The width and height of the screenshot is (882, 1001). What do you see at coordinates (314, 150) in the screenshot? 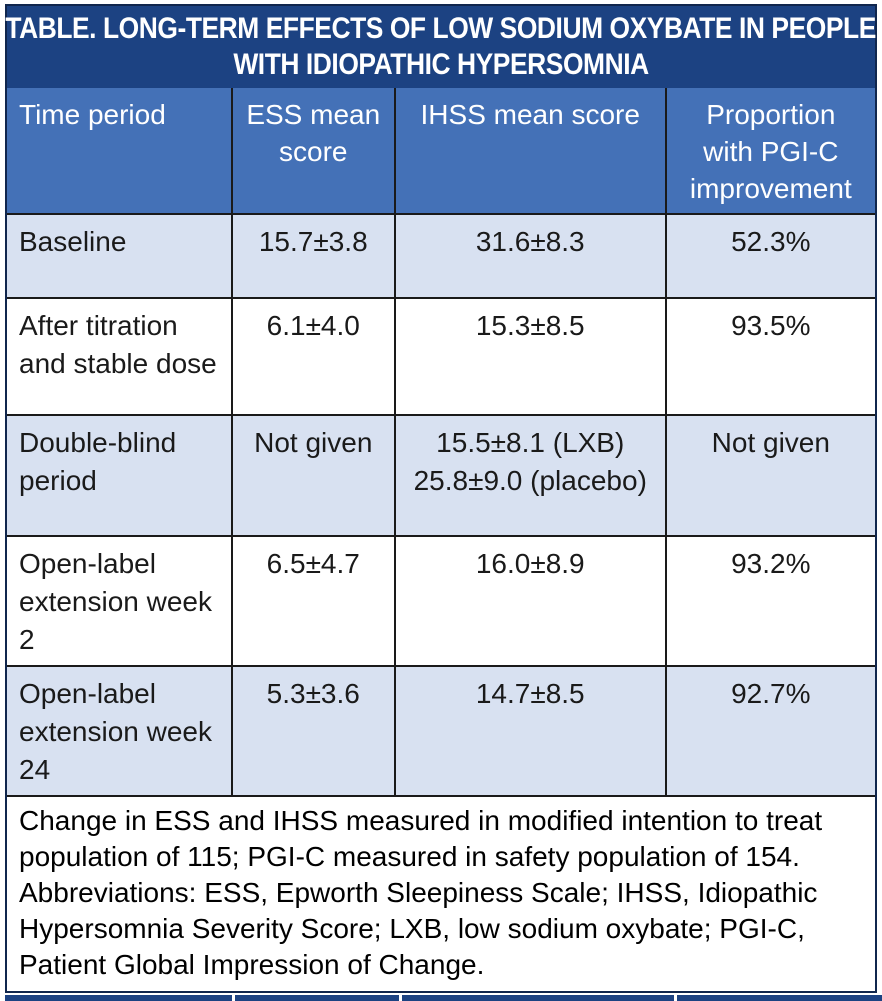
I see `column-header-ess: ESS mean score` at bounding box center [314, 150].